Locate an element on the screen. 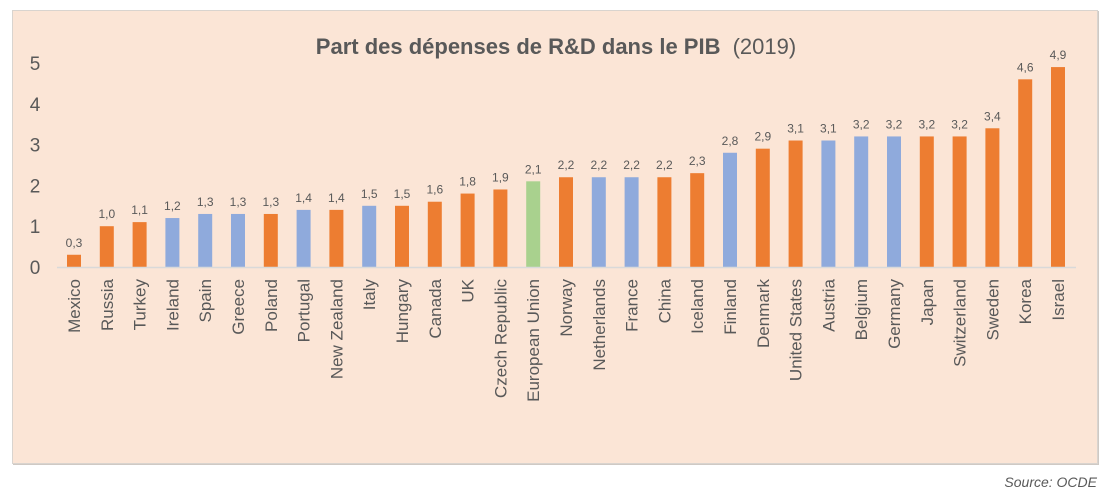 Image resolution: width=1111 pixels, height=503 pixels. data-label: 4,9 is located at coordinates (1058, 55).